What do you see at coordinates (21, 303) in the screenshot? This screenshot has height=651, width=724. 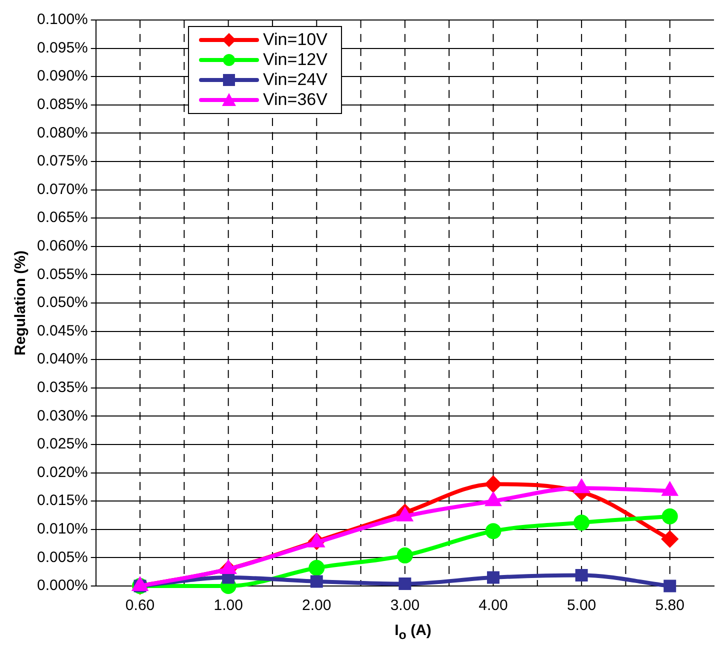 I see `y-axis-title: Regulation (%)` at bounding box center [21, 303].